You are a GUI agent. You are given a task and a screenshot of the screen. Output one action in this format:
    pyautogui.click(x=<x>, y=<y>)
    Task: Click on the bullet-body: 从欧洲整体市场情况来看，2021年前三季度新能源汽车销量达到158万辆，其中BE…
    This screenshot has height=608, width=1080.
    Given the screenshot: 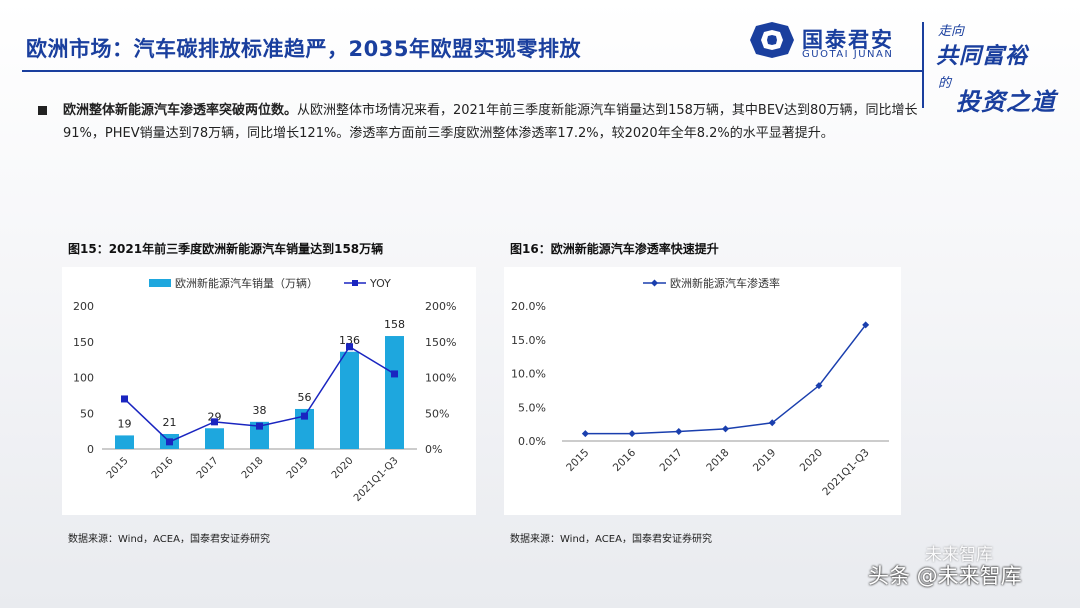 What is the action you would take?
    pyautogui.click(x=490, y=122)
    